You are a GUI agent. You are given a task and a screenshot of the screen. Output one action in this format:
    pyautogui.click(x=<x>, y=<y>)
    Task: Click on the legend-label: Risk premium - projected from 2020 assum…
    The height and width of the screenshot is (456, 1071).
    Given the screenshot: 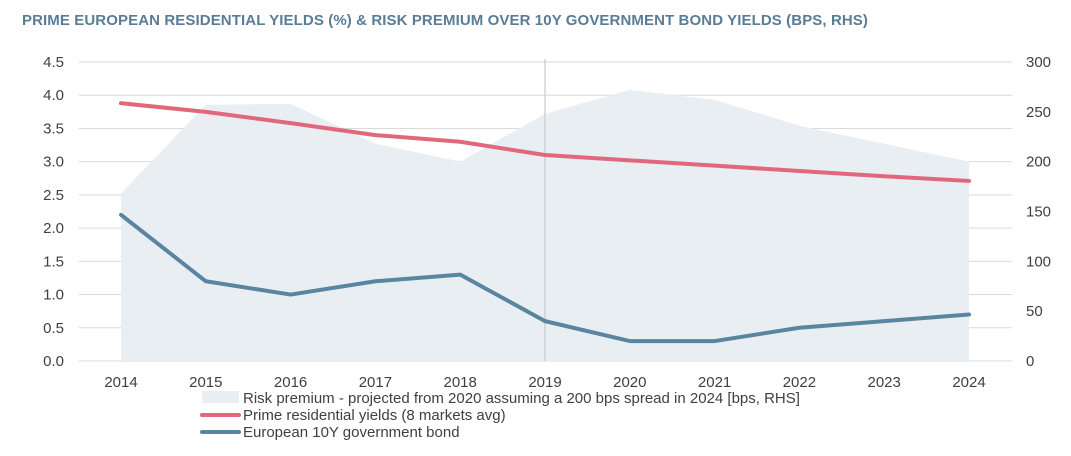 What is the action you would take?
    pyautogui.click(x=521, y=398)
    